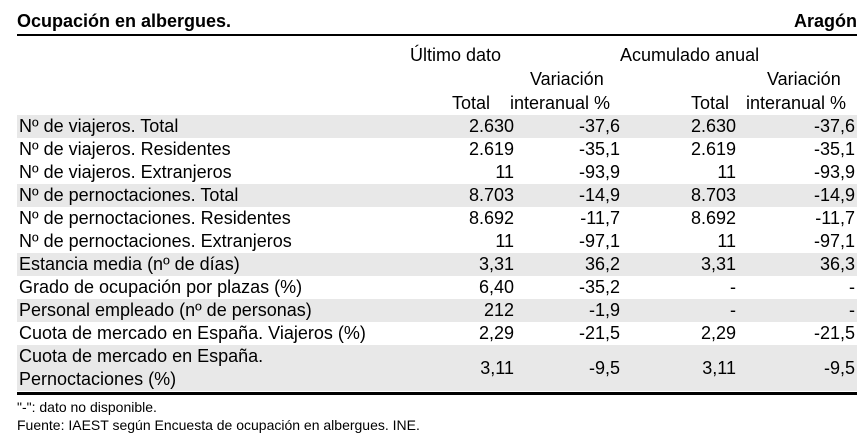 The image size is (863, 438). What do you see at coordinates (837, 264) in the screenshot?
I see `cell-c4: 36,3` at bounding box center [837, 264].